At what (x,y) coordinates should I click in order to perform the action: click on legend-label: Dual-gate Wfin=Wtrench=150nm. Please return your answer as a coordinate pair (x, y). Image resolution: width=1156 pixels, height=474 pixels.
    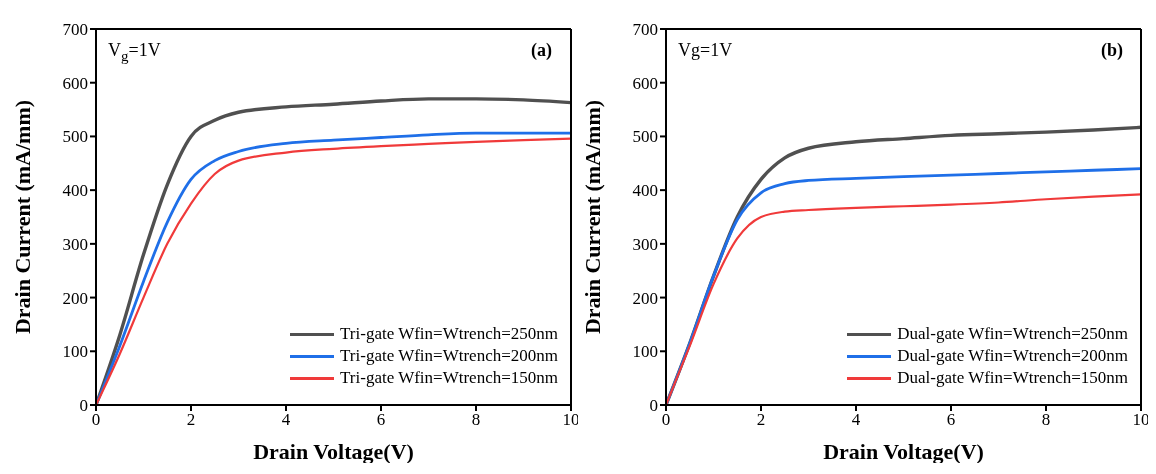
    Looking at the image, I should click on (1012, 378).